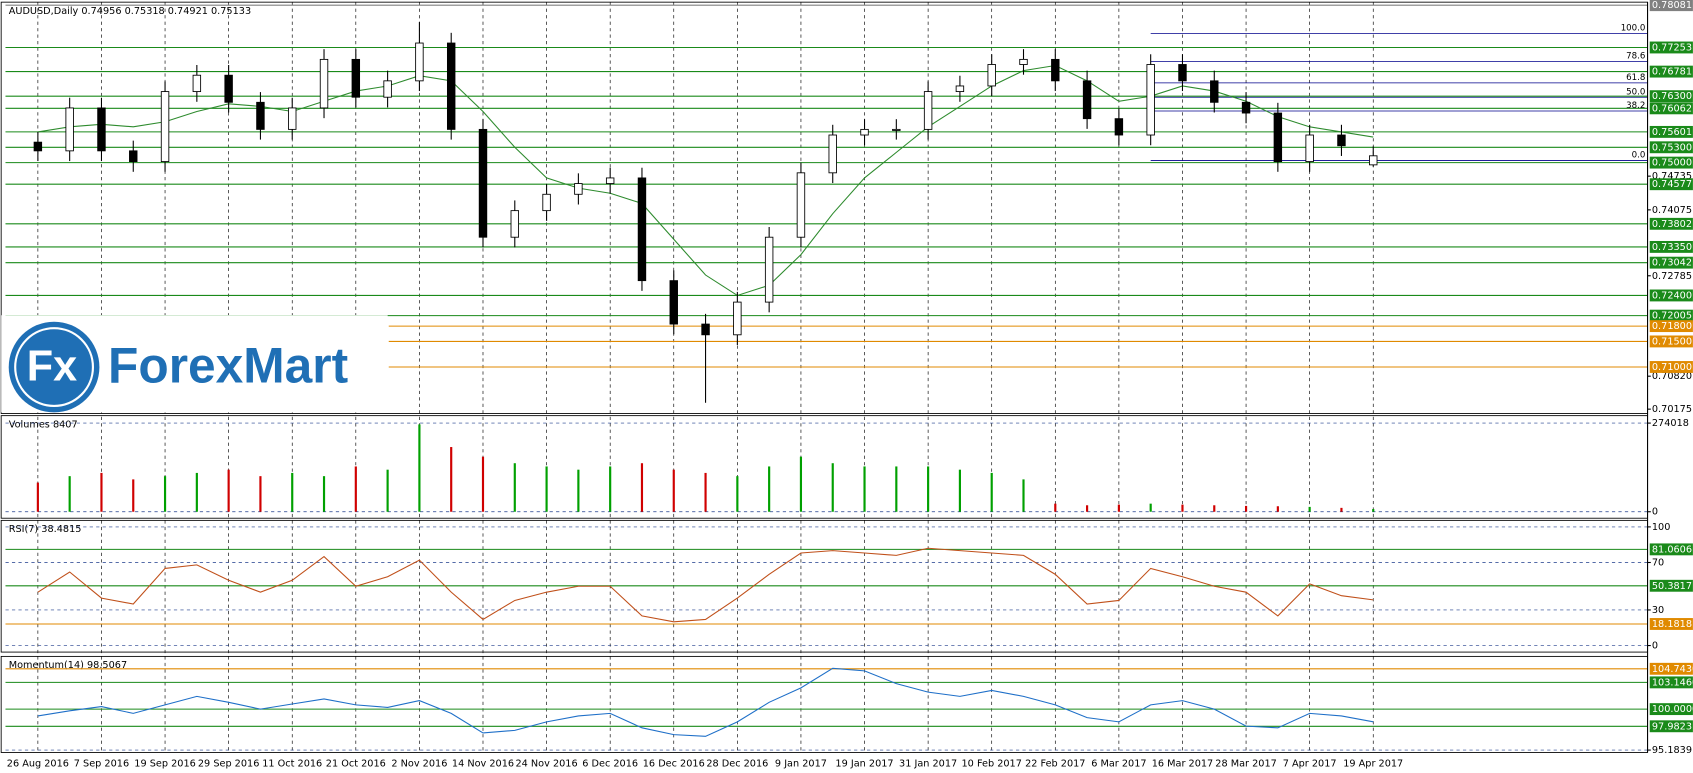 The height and width of the screenshot is (773, 1693). What do you see at coordinates (165, 763) in the screenshot?
I see `x-tick-label: 19 Sep 2016` at bounding box center [165, 763].